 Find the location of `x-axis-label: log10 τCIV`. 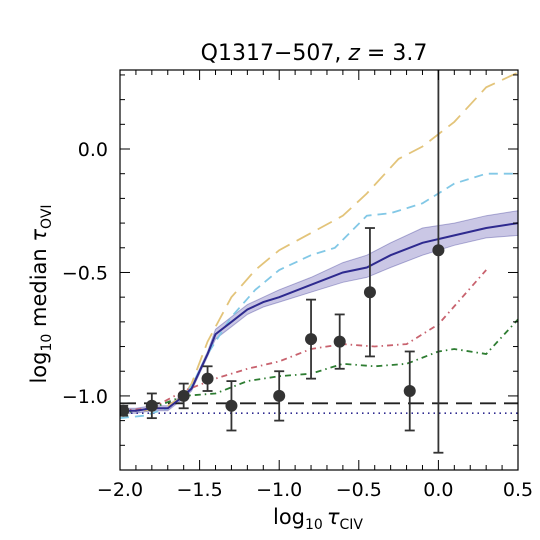

x-axis-label: log10 τCIV is located at coordinates (318, 519).